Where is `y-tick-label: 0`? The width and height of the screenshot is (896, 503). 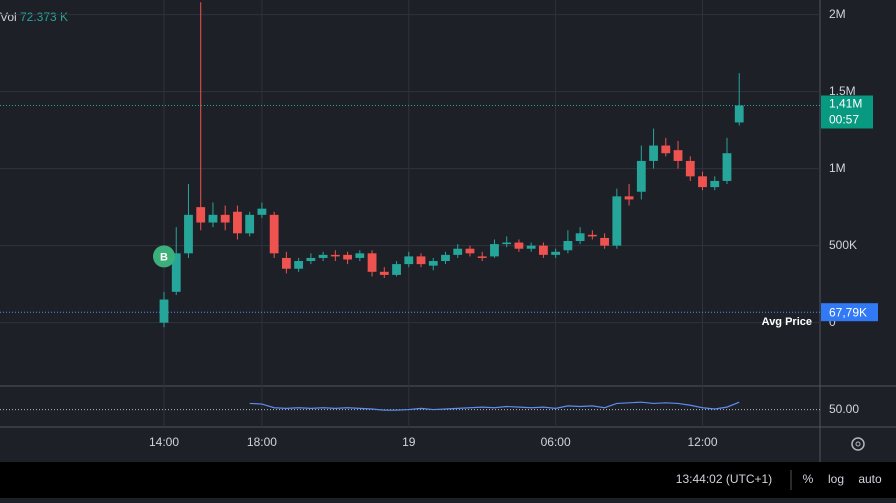 y-tick-label: 0 is located at coordinates (832, 322).